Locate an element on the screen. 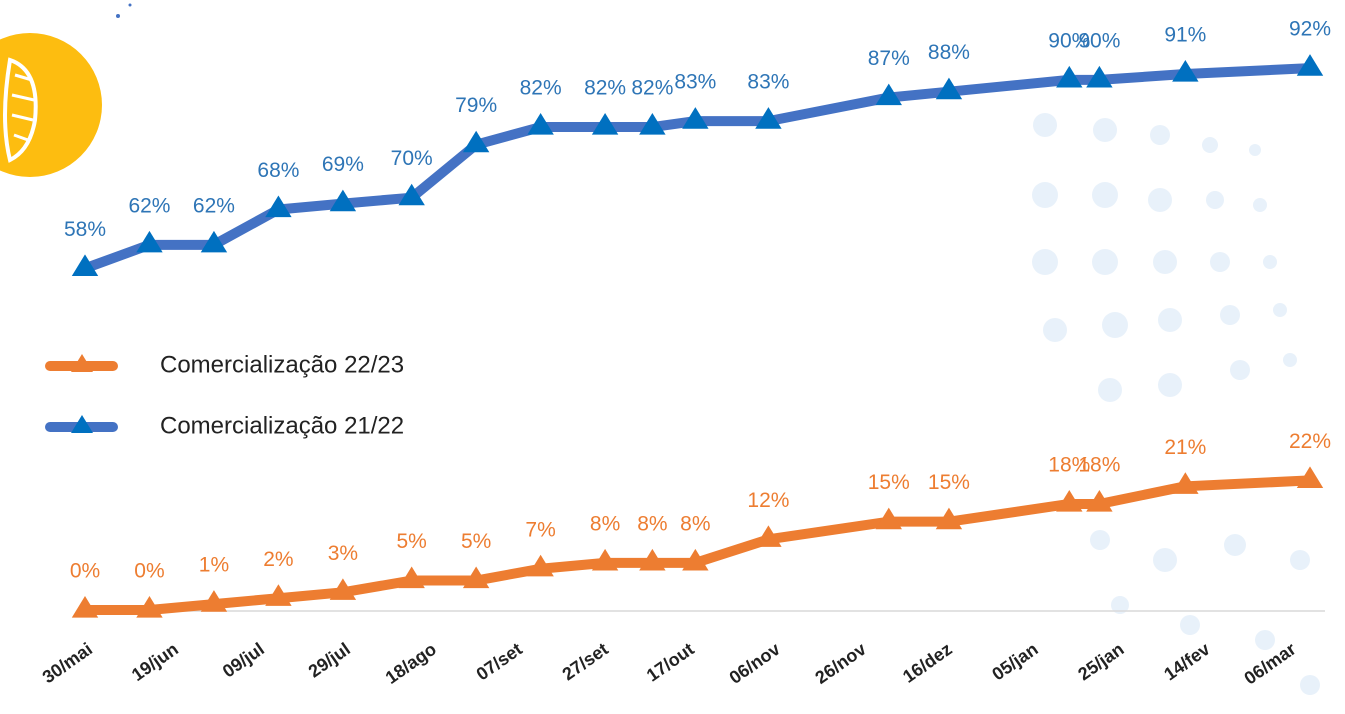 This screenshot has height=714, width=1345. data-label: 3% is located at coordinates (343, 553).